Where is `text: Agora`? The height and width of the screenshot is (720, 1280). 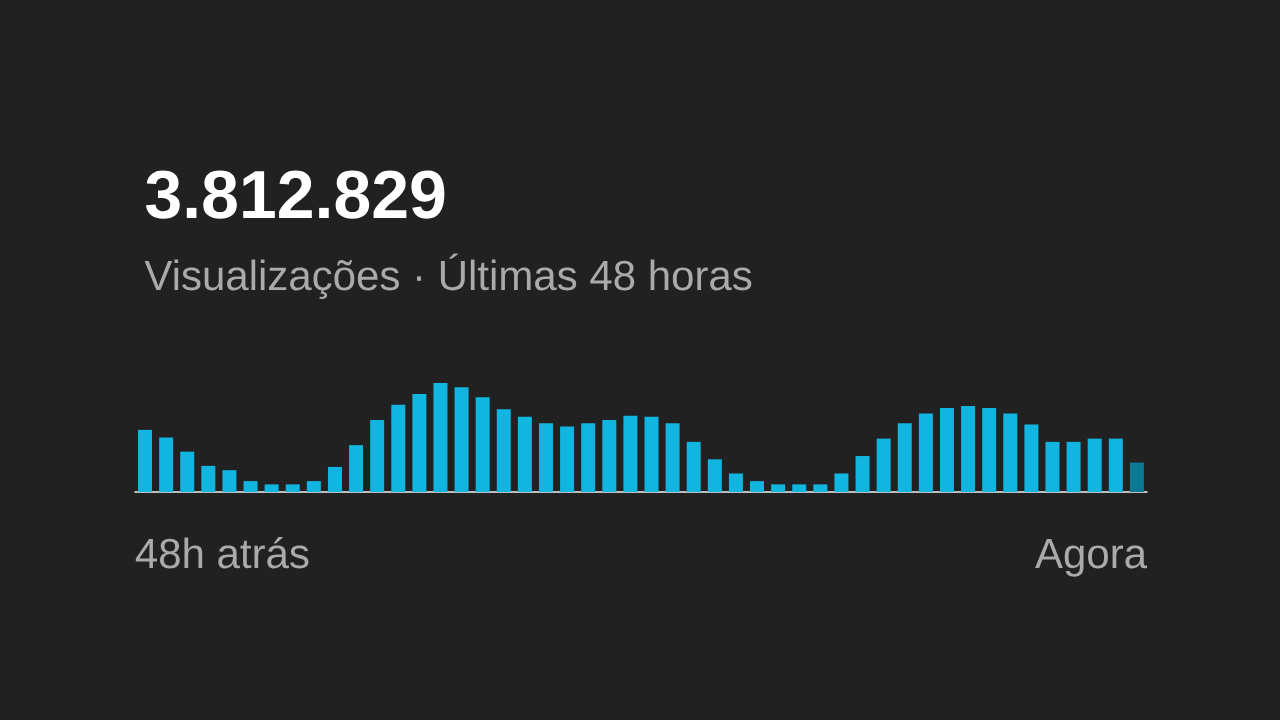
text: Agora is located at coordinates (1091, 558).